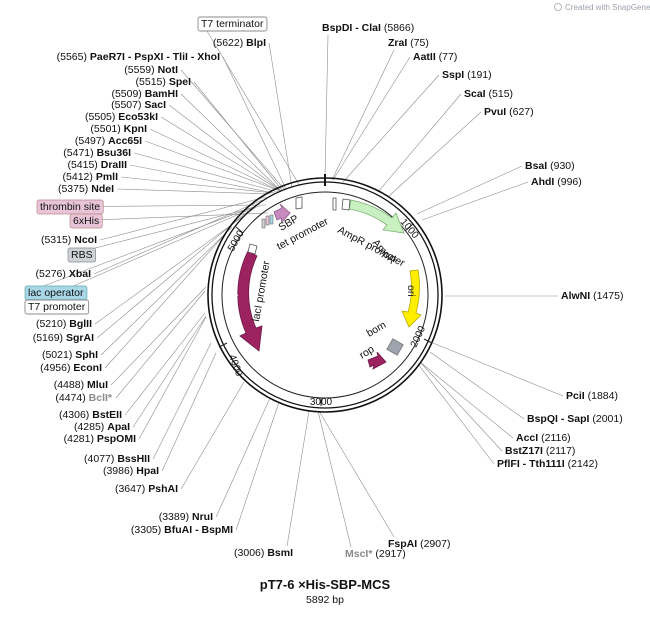  I want to click on site-label-paer7i: (5565) PaeR7I - PspXI - TliI - XhoI, so click(138, 57).